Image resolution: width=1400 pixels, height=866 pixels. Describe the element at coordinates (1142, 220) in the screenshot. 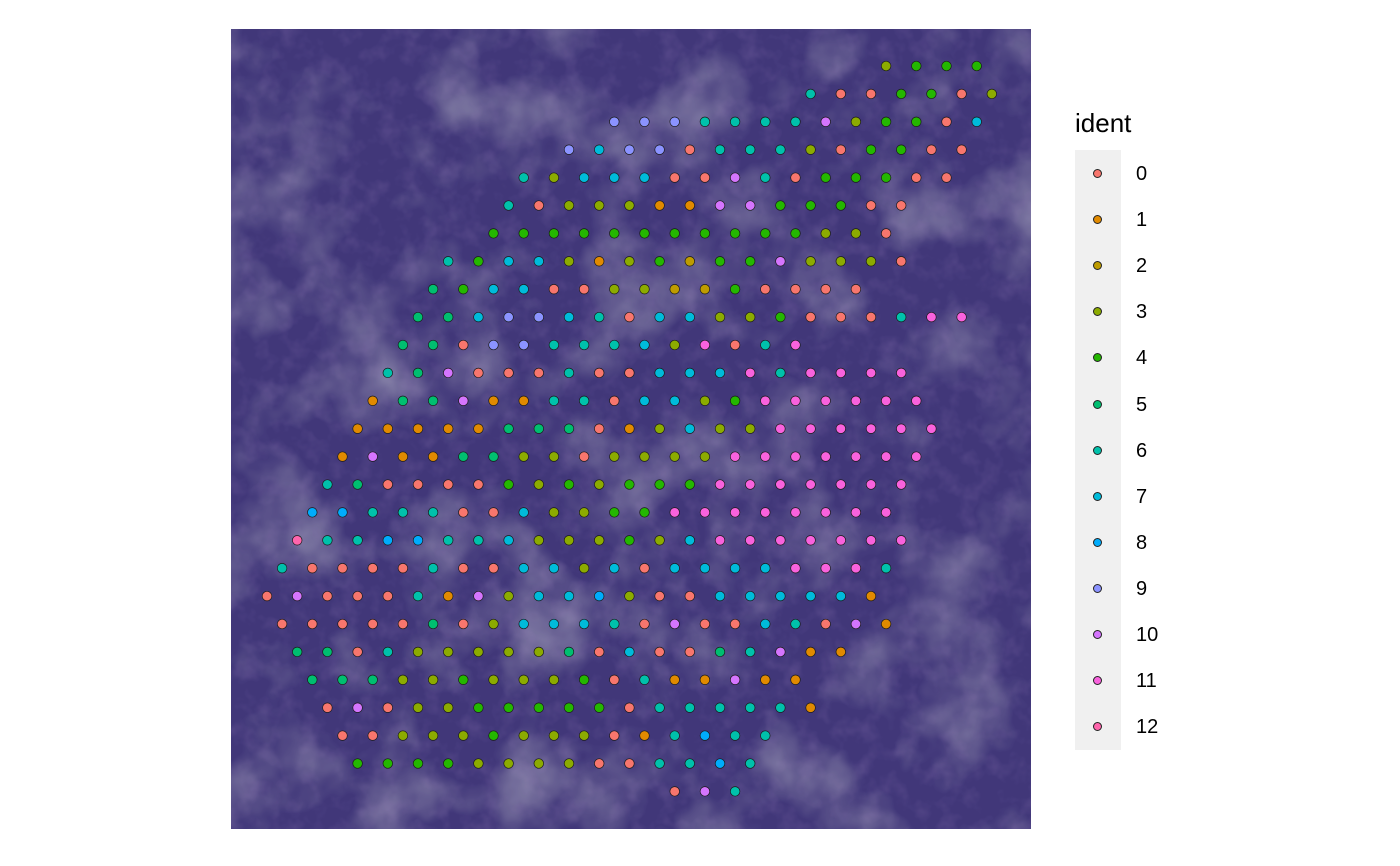

I see `legend-label: 1` at that location.